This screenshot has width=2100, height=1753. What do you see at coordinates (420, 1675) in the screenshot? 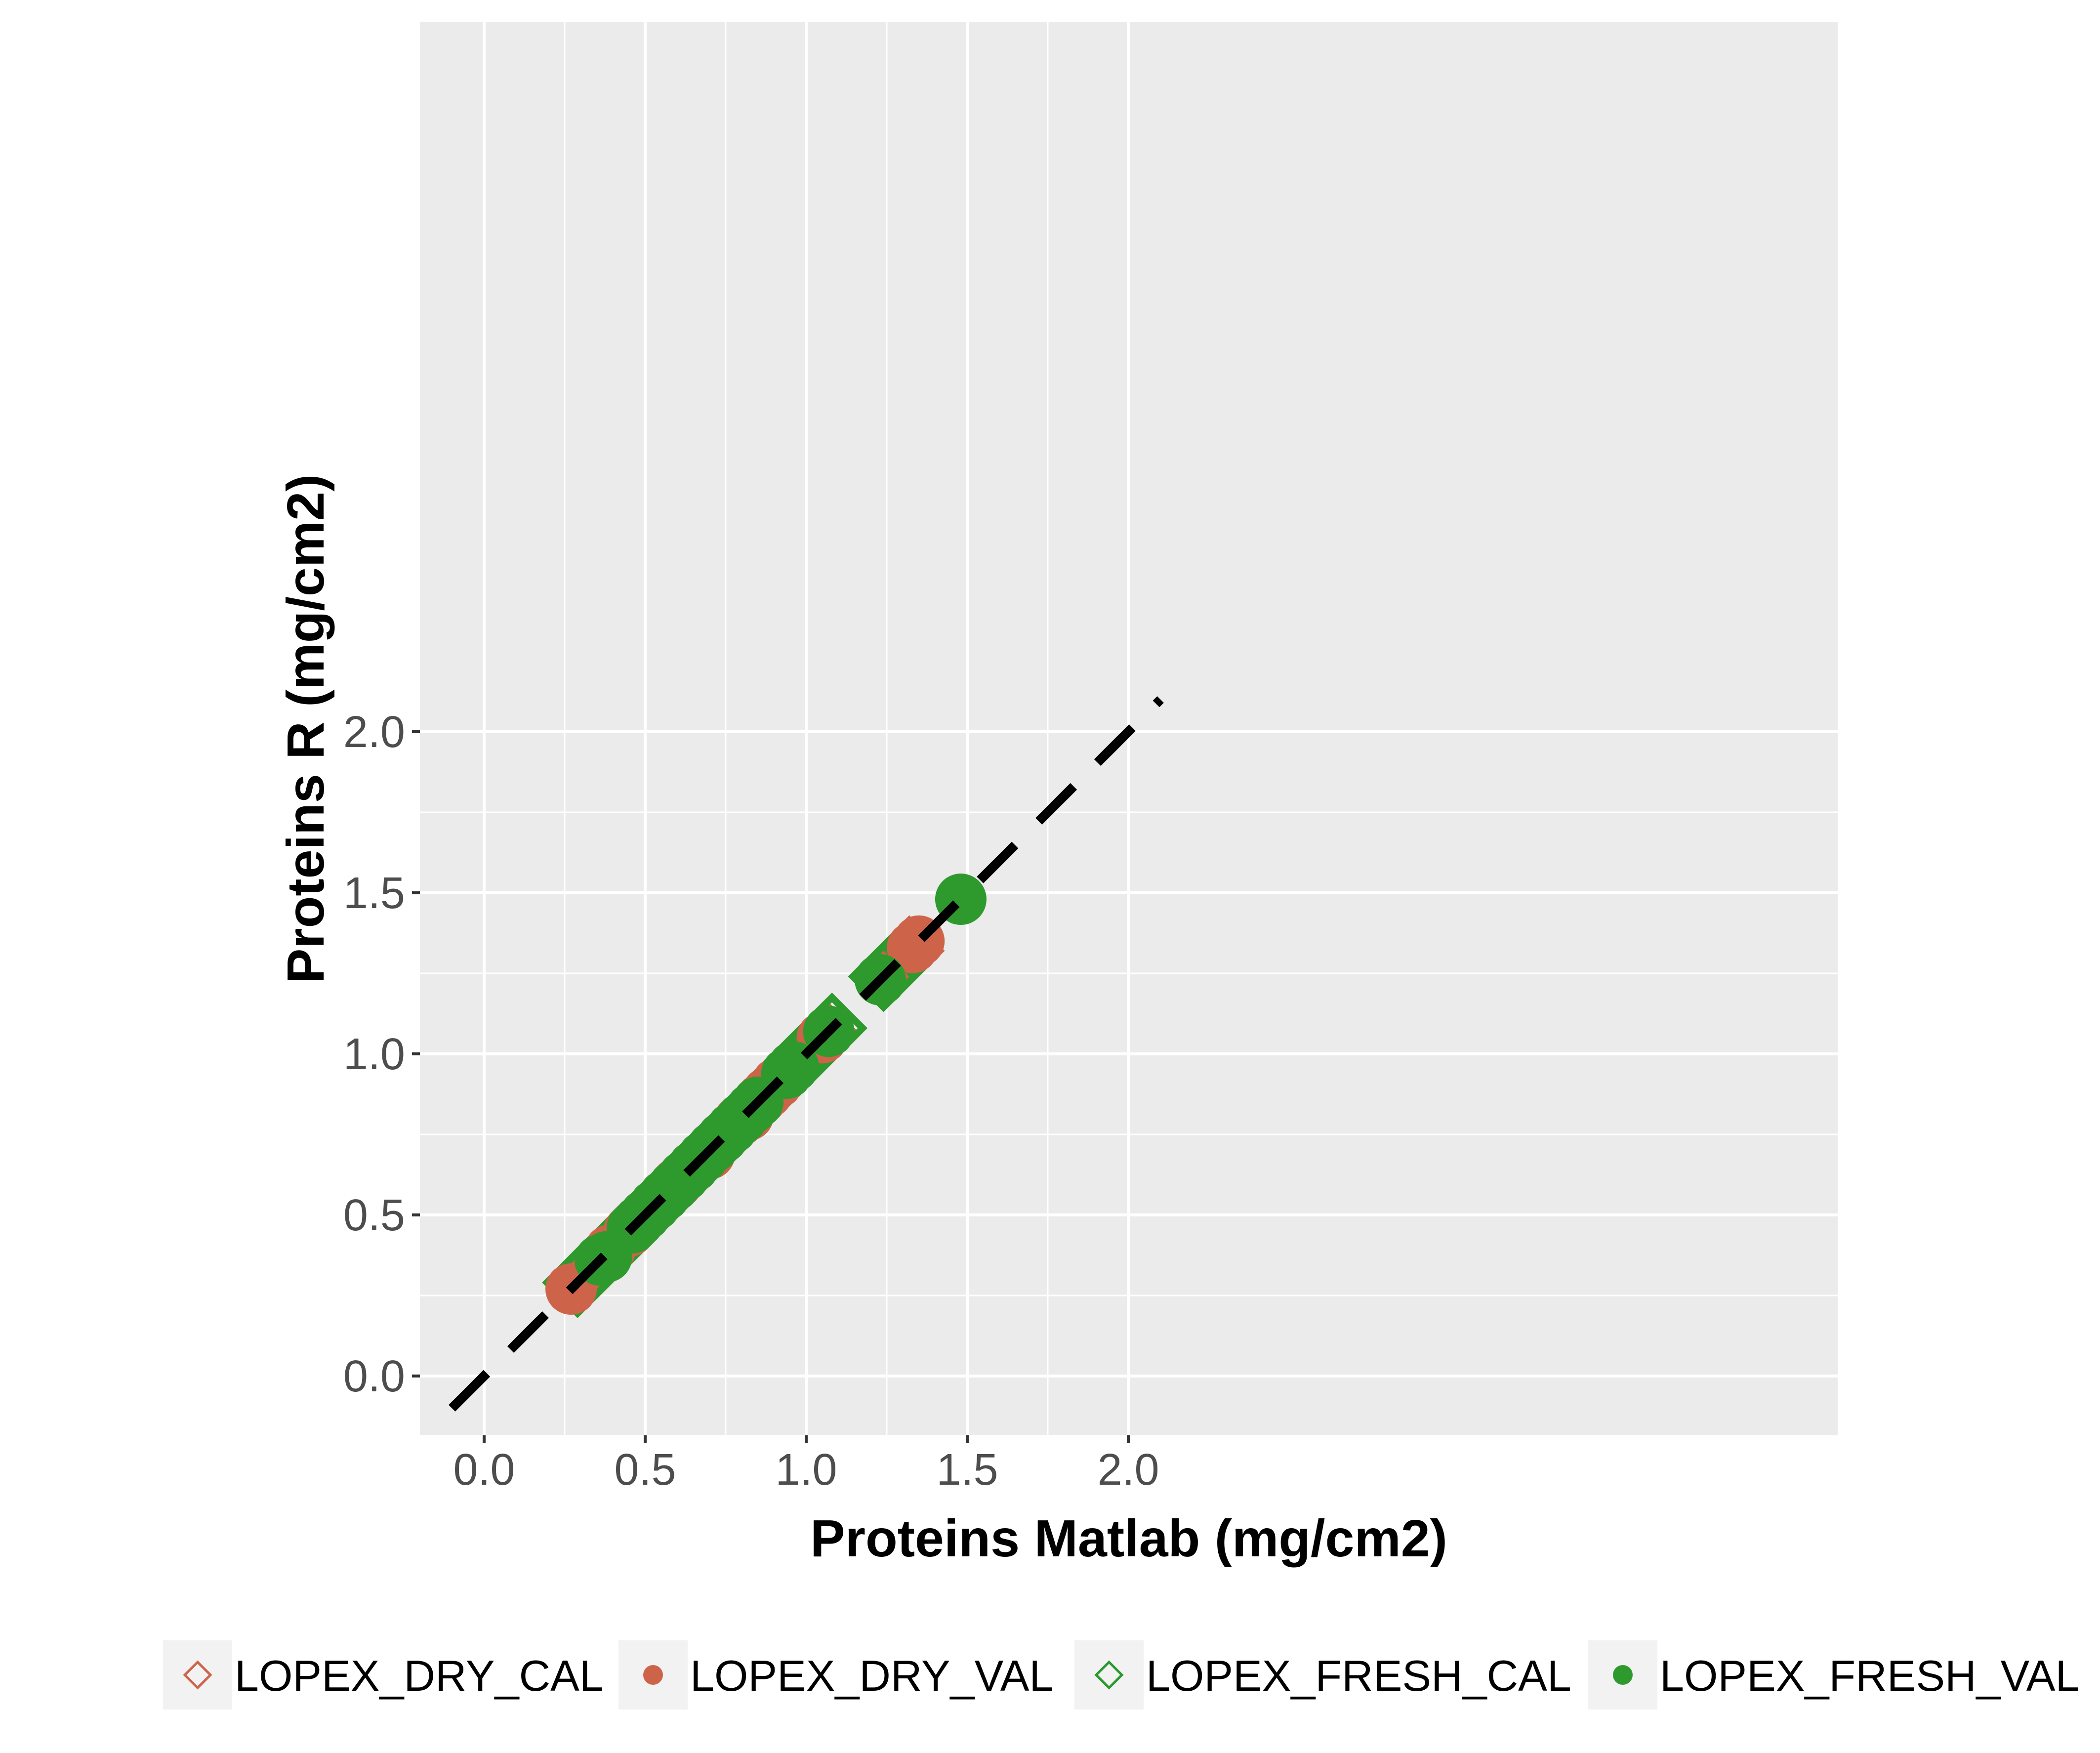
I see `legend-label: LOPEX_DRY_CAL` at bounding box center [420, 1675].